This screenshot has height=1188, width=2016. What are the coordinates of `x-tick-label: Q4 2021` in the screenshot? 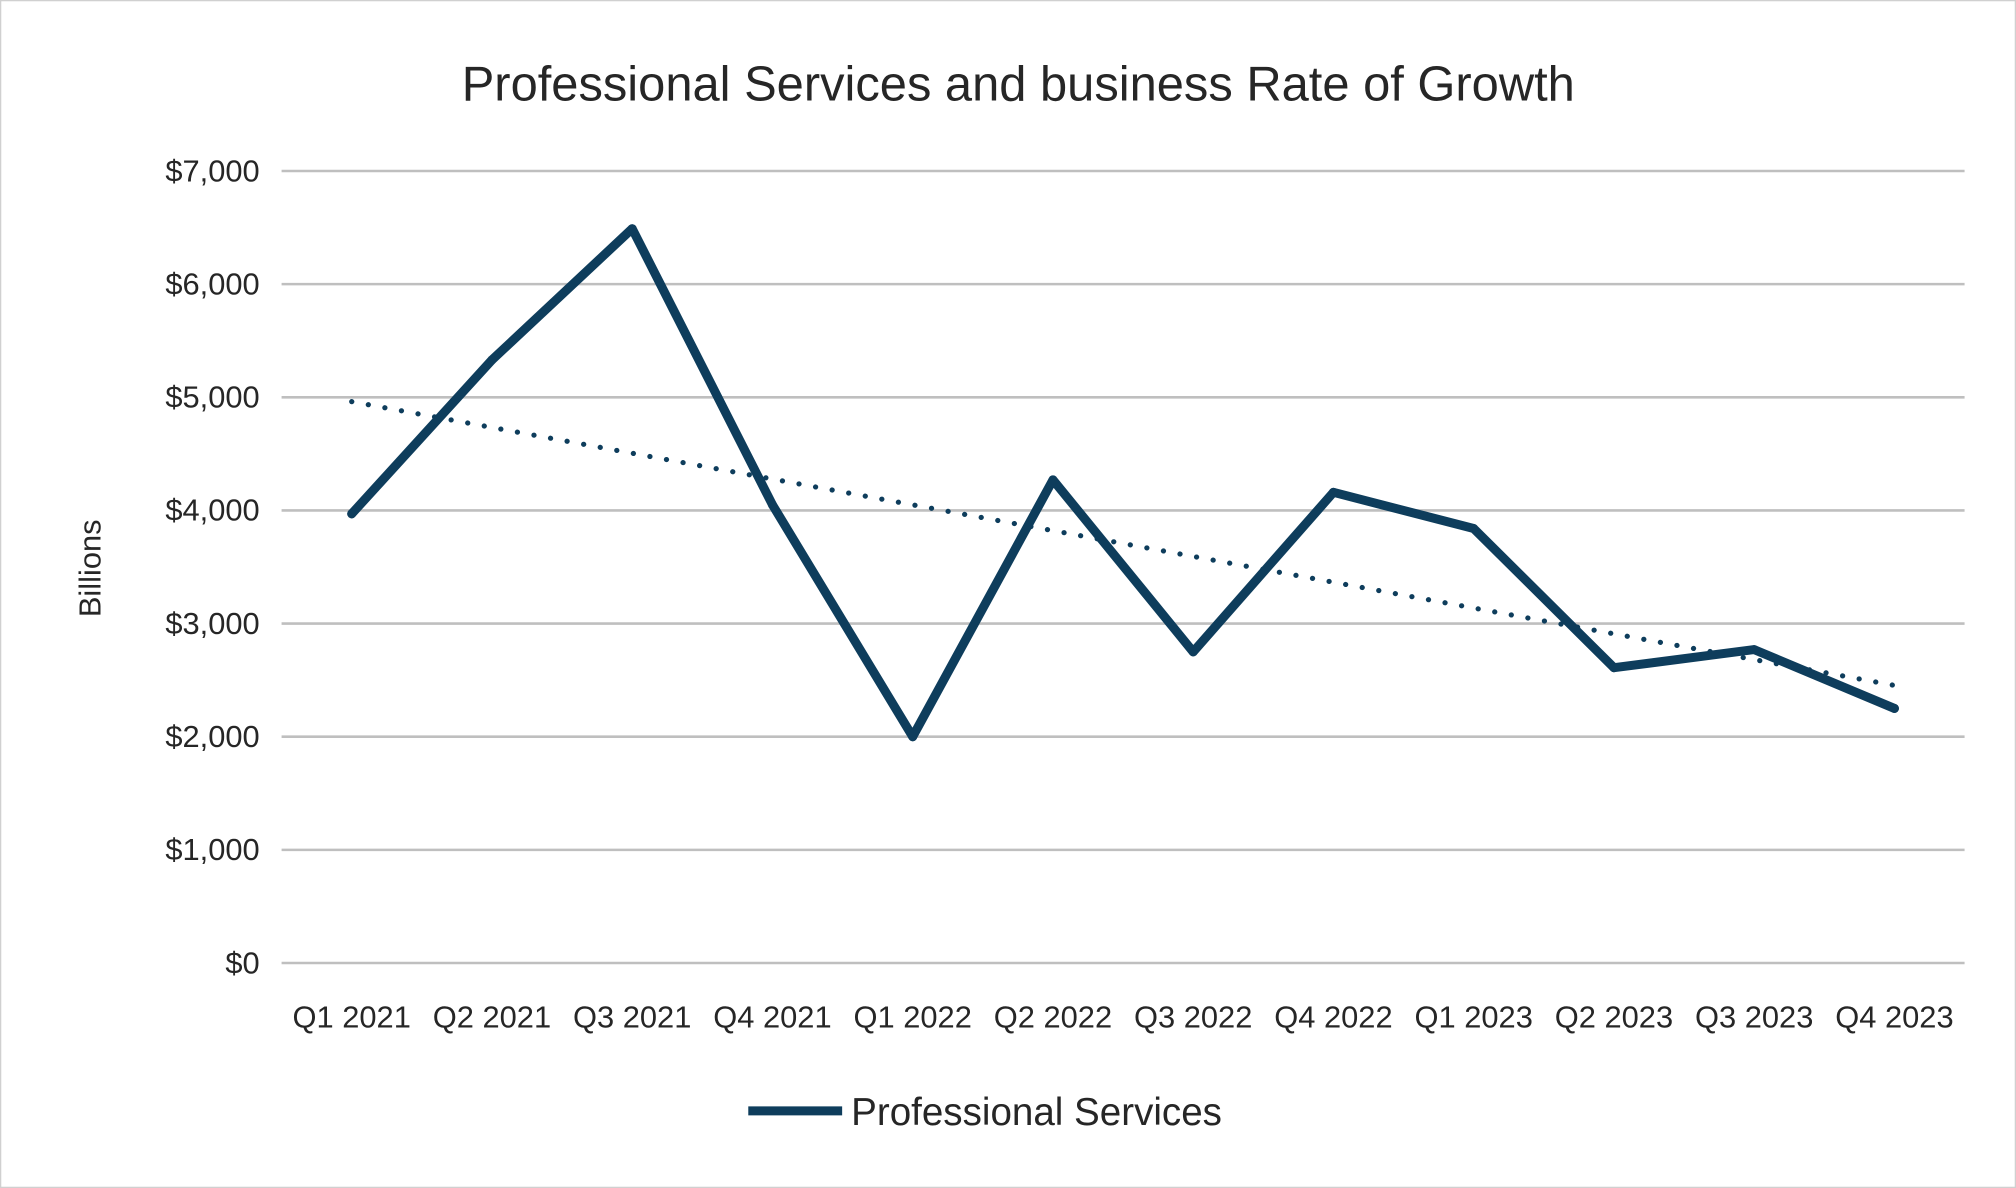 It's located at (772, 1016).